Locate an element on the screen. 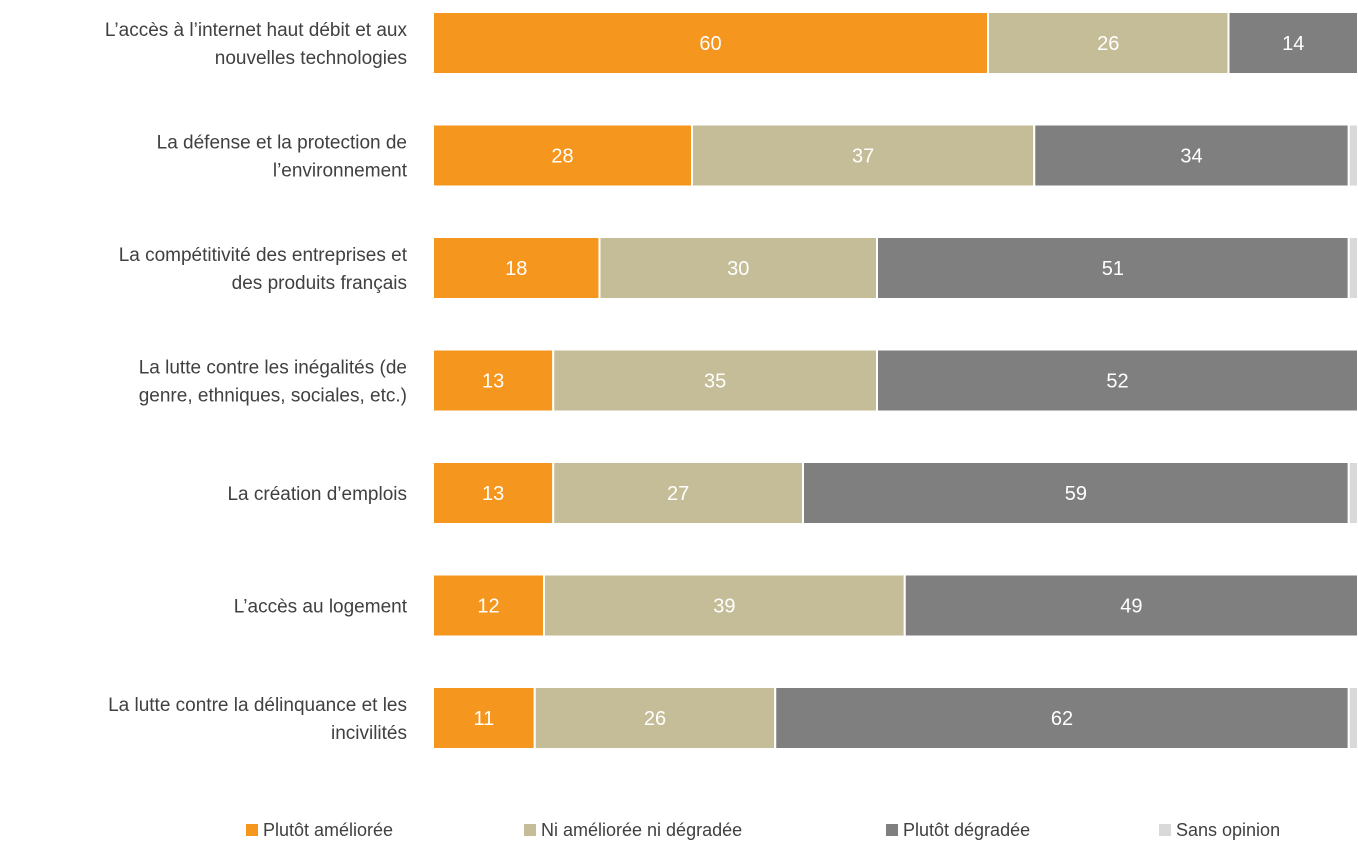 The height and width of the screenshot is (841, 1358). bar-value-label: 18 is located at coordinates (516, 269).